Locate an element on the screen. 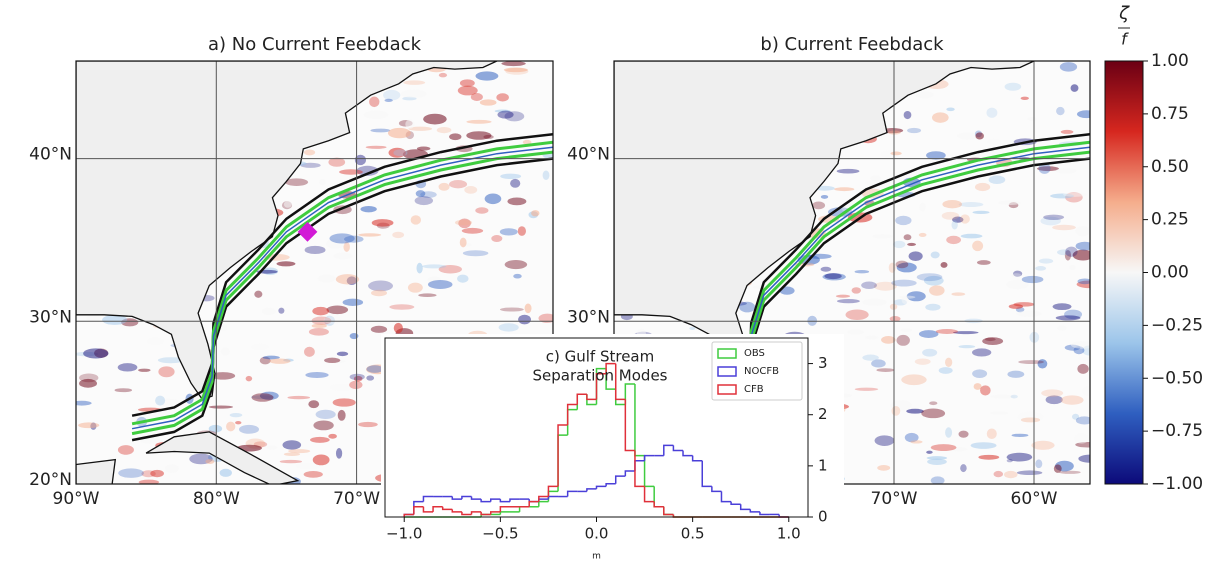 The height and width of the screenshot is (567, 1223). legend-swatch is located at coordinates (727, 353).